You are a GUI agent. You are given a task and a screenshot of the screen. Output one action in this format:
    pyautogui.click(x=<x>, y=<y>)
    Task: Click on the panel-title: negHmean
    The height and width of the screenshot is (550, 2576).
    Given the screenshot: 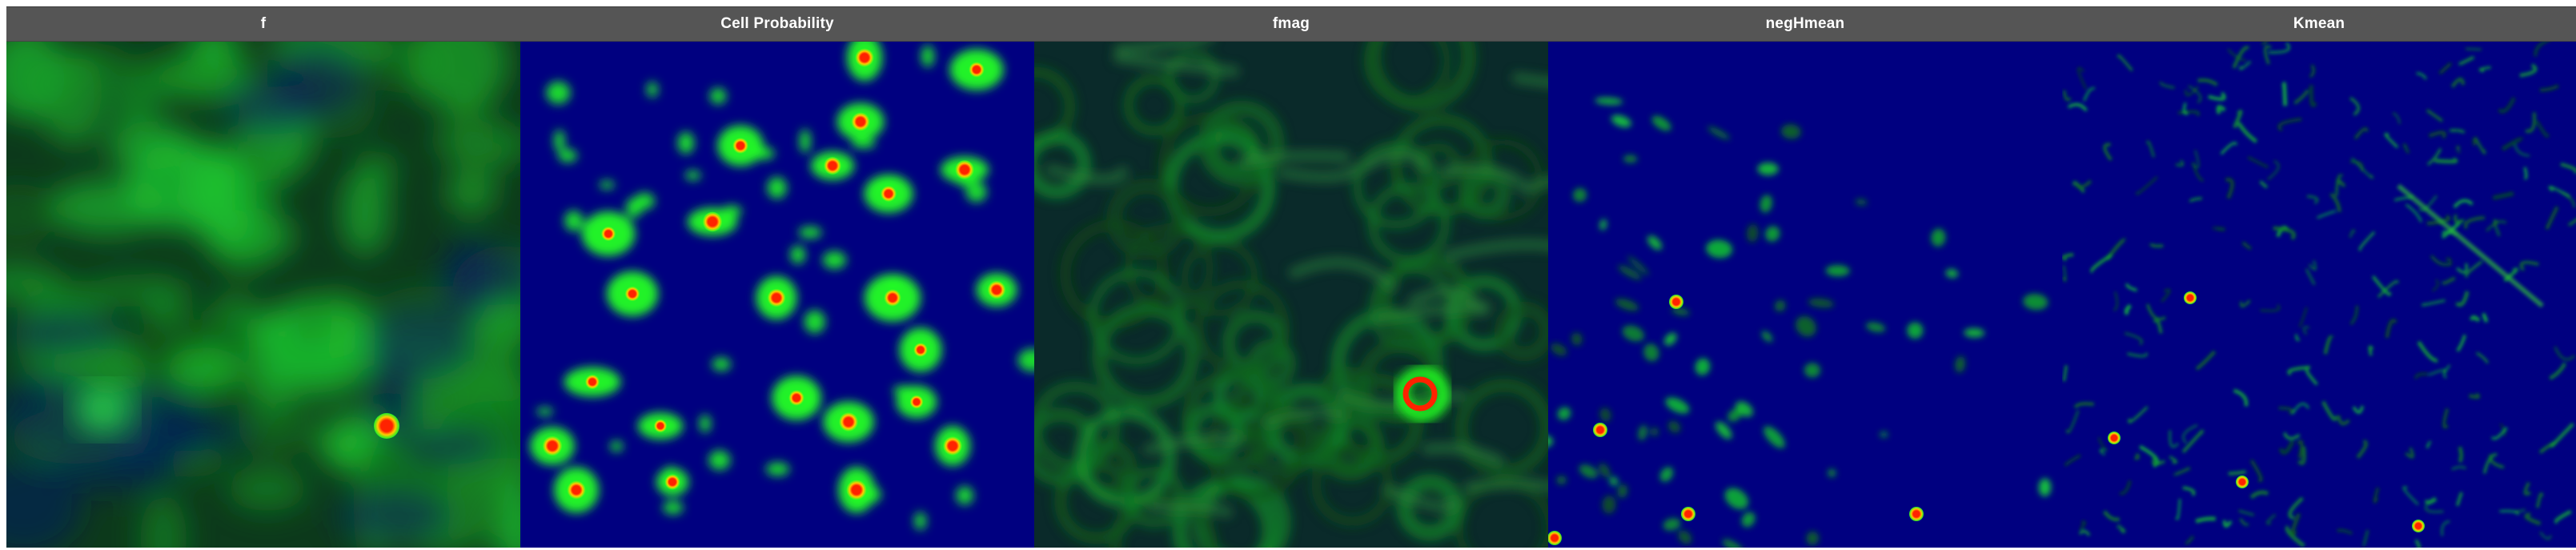 What is the action you would take?
    pyautogui.click(x=1805, y=23)
    